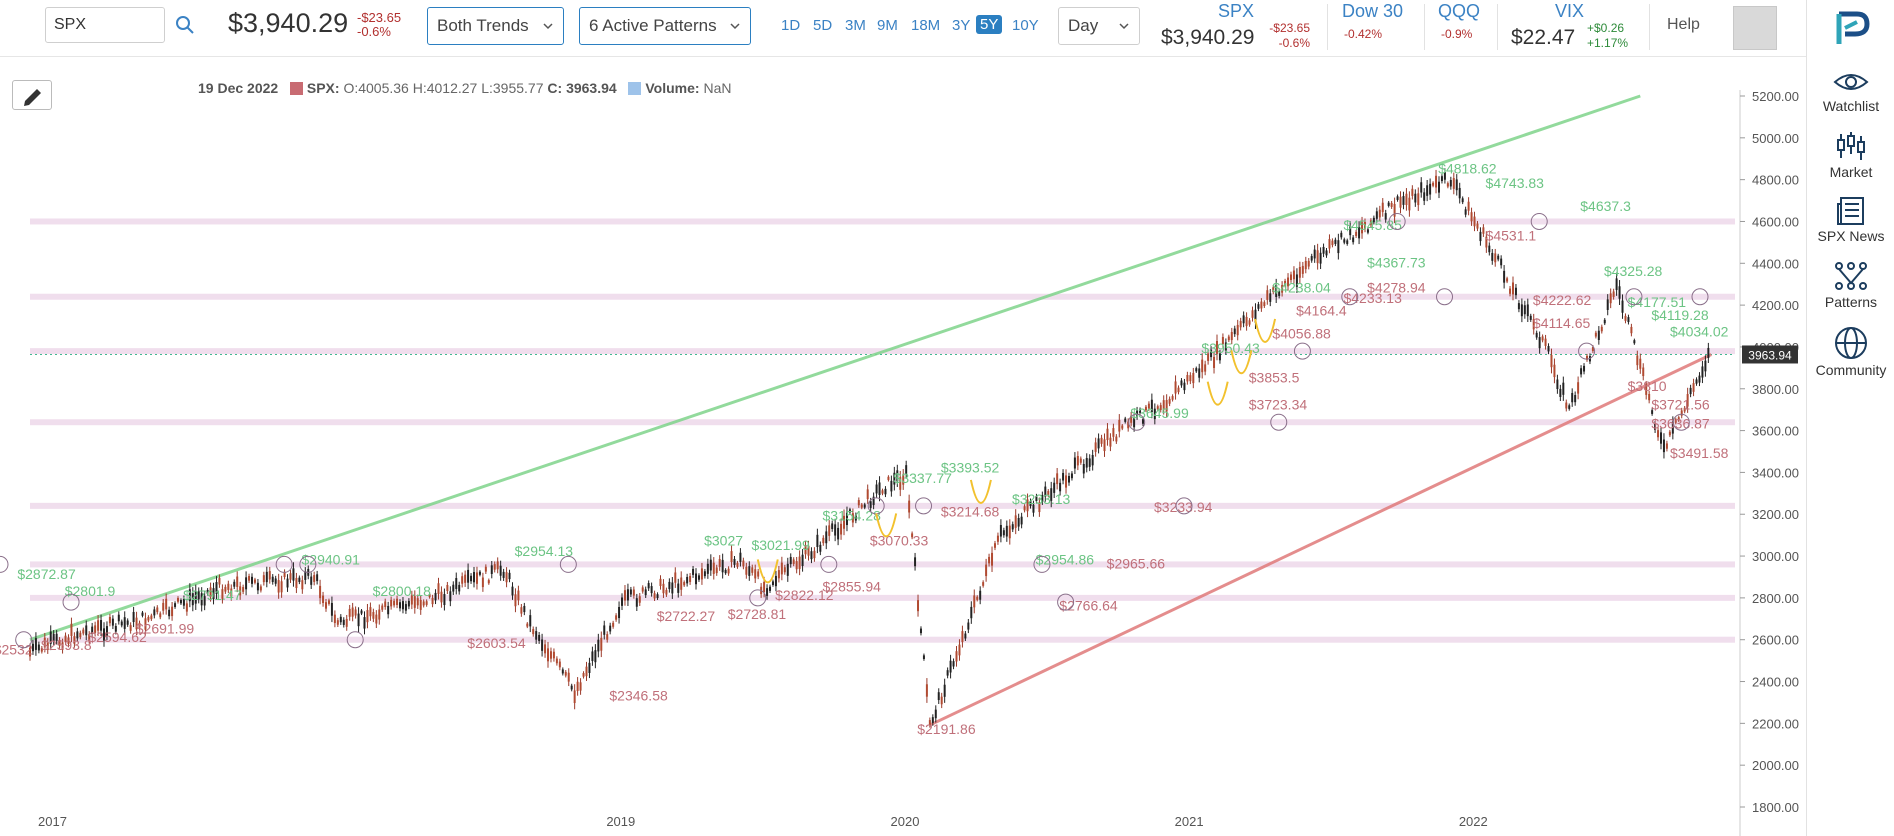 Image resolution: width=1894 pixels, height=836 pixels. What do you see at coordinates (1099, 26) in the screenshot?
I see `interval-dropdown: Day` at bounding box center [1099, 26].